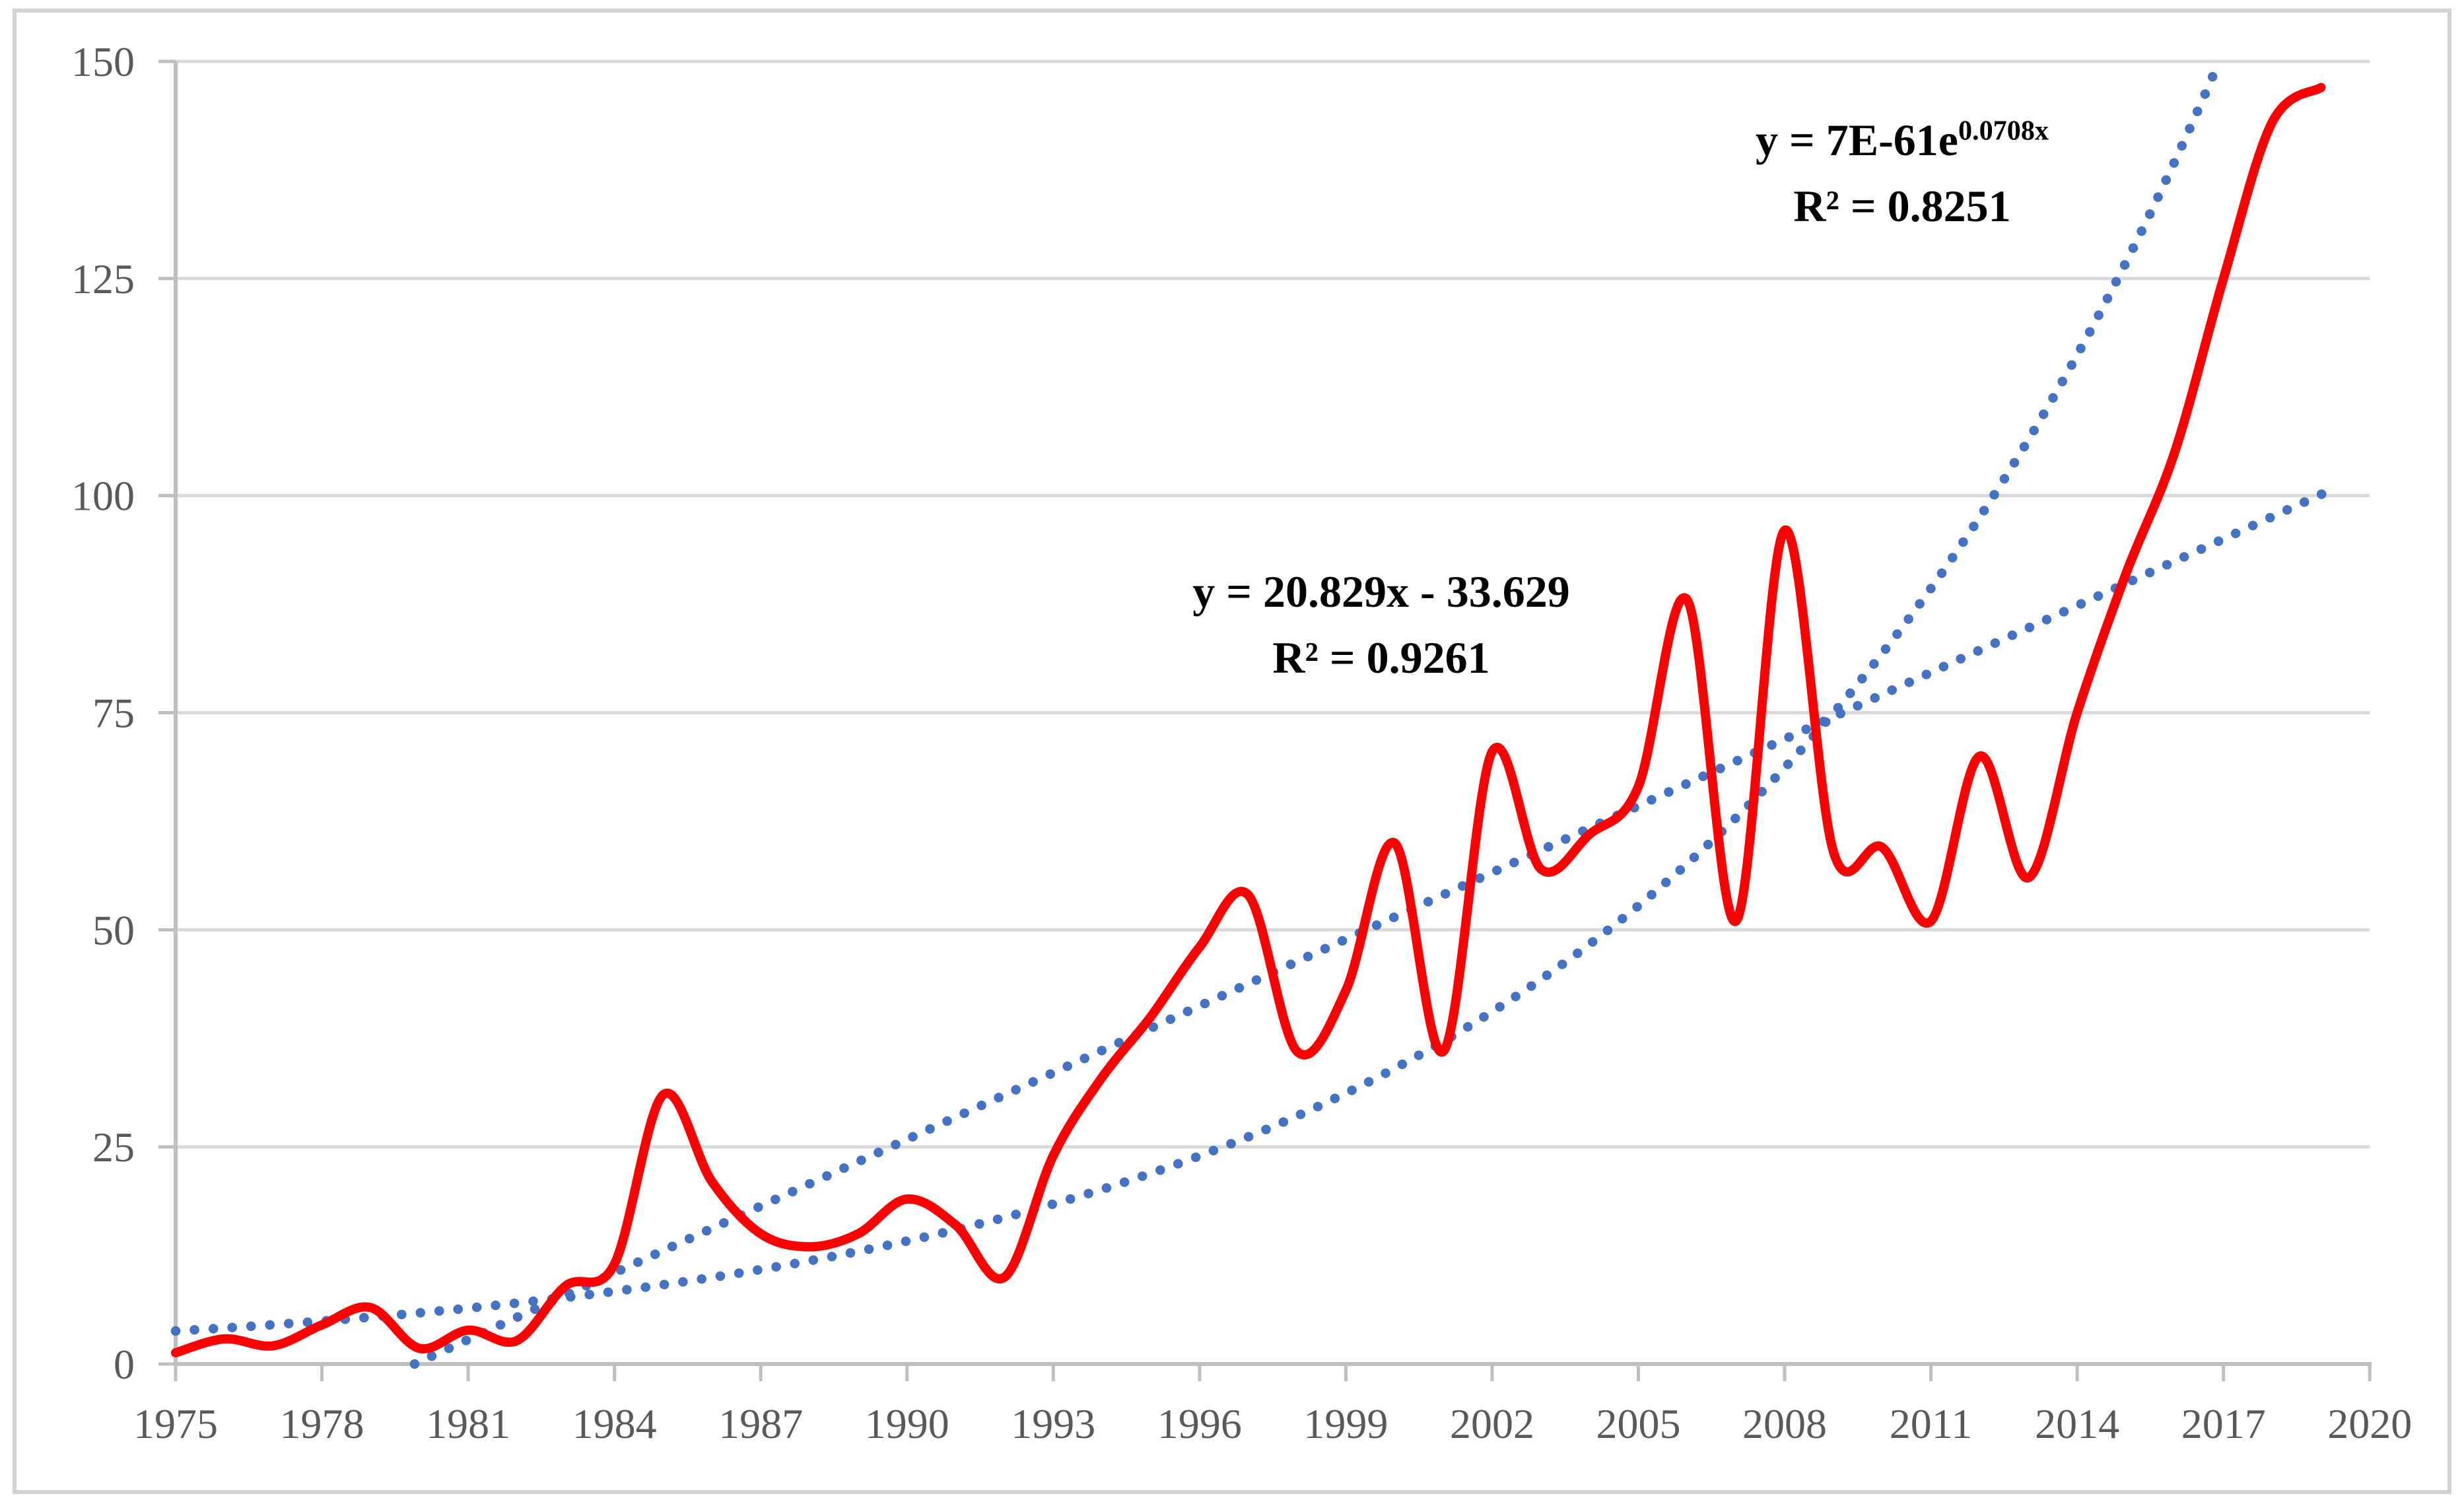 The width and height of the screenshot is (2464, 1502). Describe the element at coordinates (1381, 657) in the screenshot. I see `linear-trendline-r-squared: R² = 0.9261` at that location.